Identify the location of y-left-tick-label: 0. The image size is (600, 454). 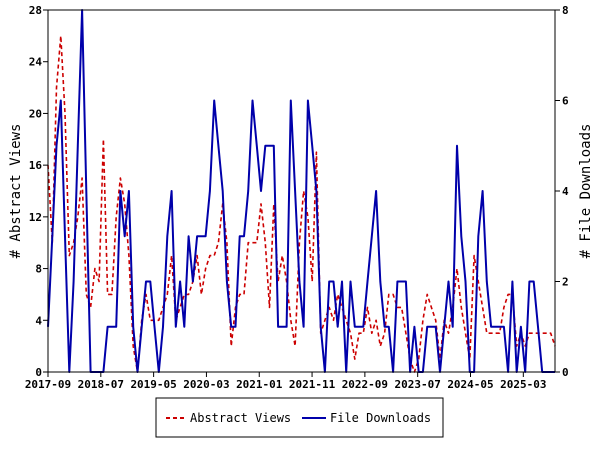
(38, 372).